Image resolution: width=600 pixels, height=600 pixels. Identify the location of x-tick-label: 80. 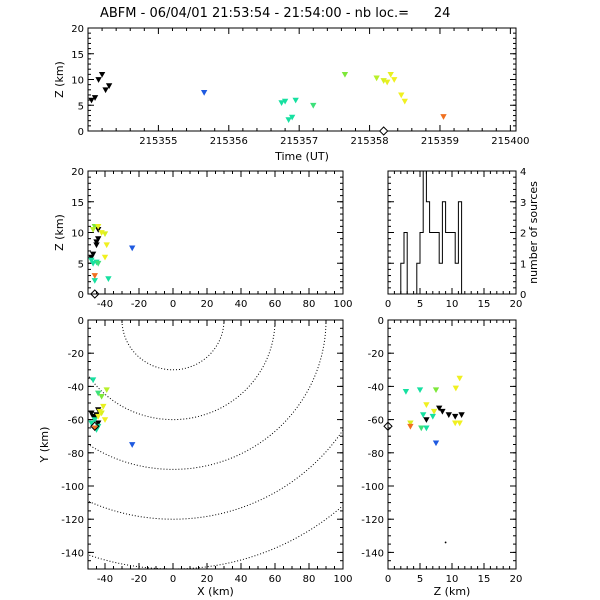
(309, 579).